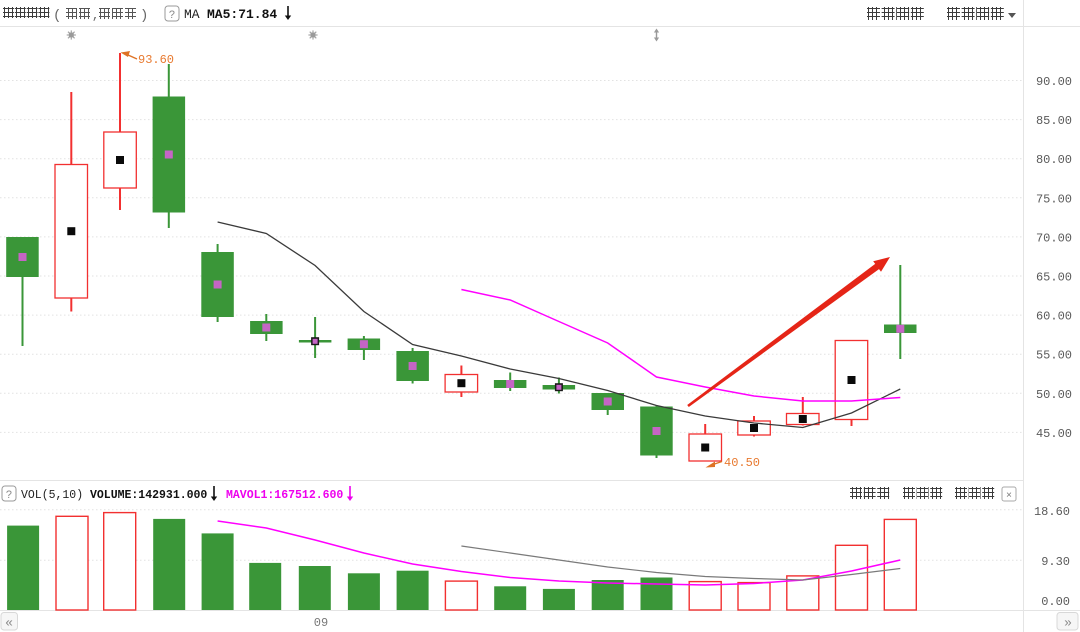 This screenshot has height=632, width=1080. What do you see at coordinates (1054, 82) in the screenshot?
I see `svg-text: 90.00` at bounding box center [1054, 82].